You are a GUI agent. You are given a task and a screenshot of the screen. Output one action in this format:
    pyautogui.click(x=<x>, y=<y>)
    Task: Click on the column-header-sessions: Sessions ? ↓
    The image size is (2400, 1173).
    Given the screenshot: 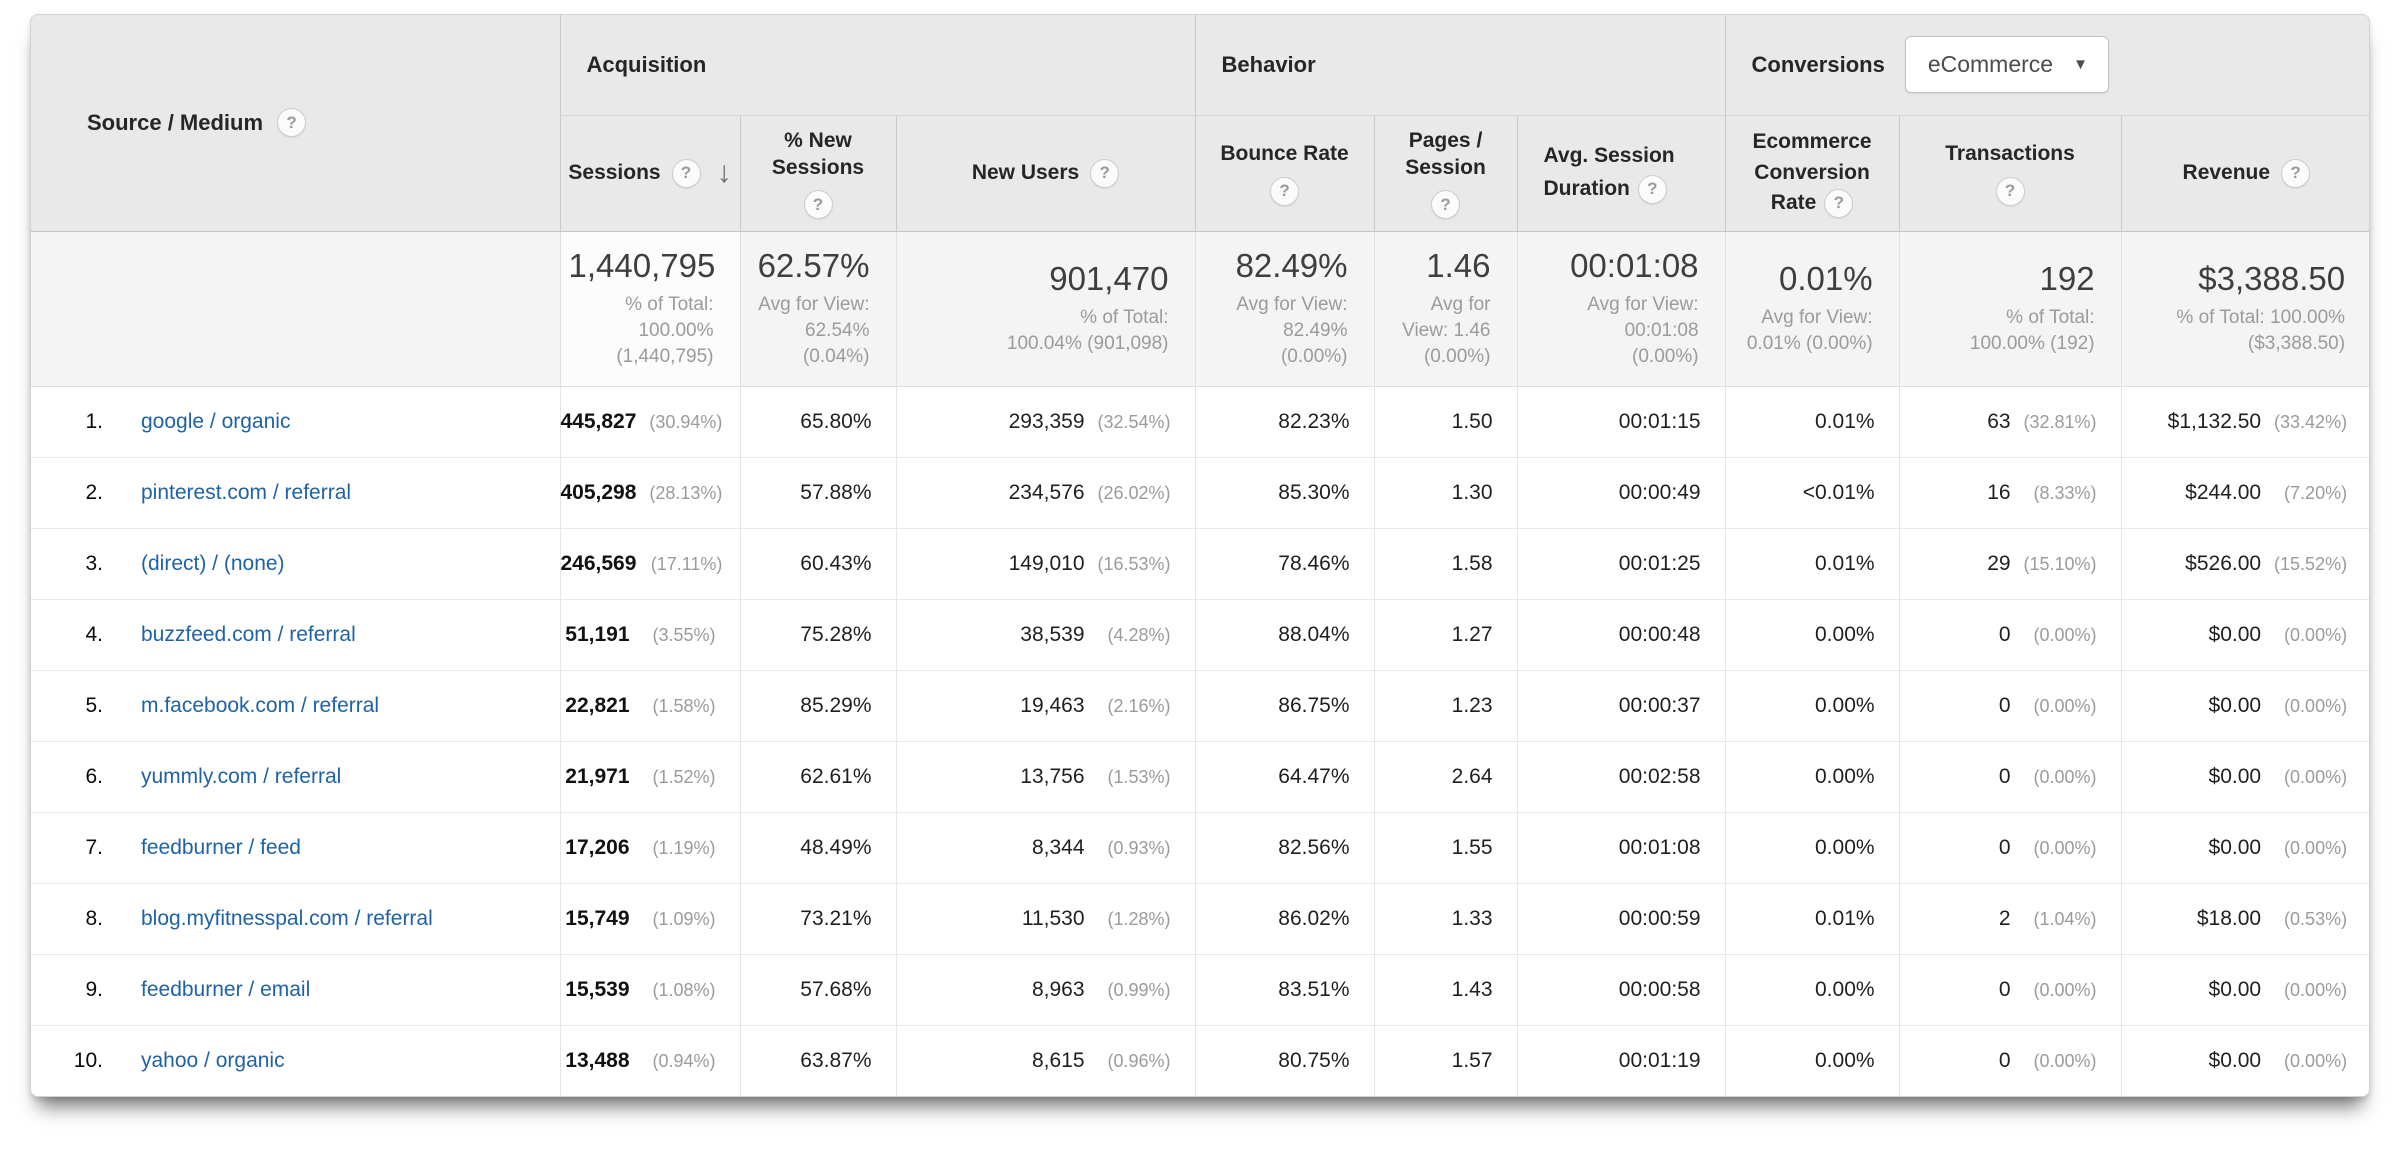 What is the action you would take?
    pyautogui.click(x=649, y=173)
    